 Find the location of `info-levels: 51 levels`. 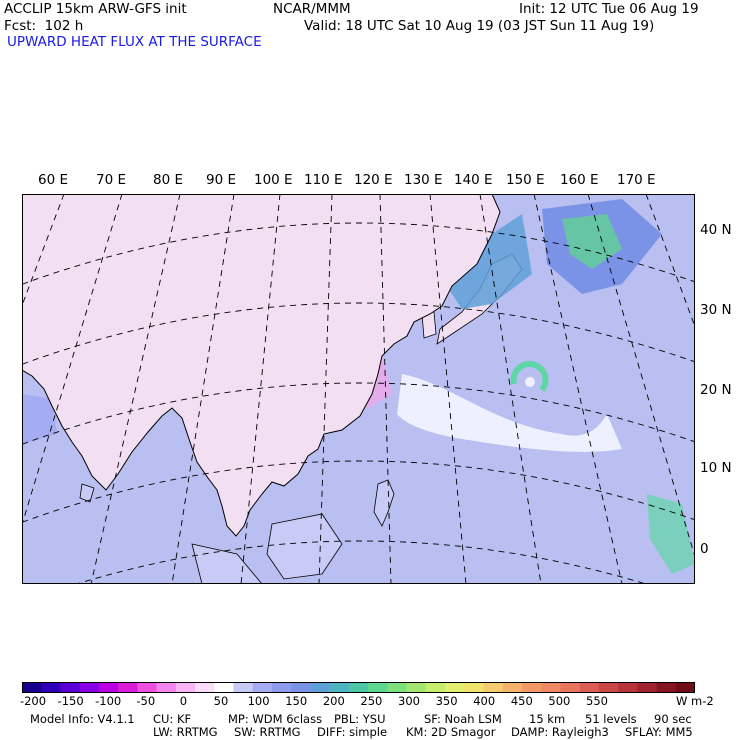

info-levels: 51 levels is located at coordinates (611, 719).